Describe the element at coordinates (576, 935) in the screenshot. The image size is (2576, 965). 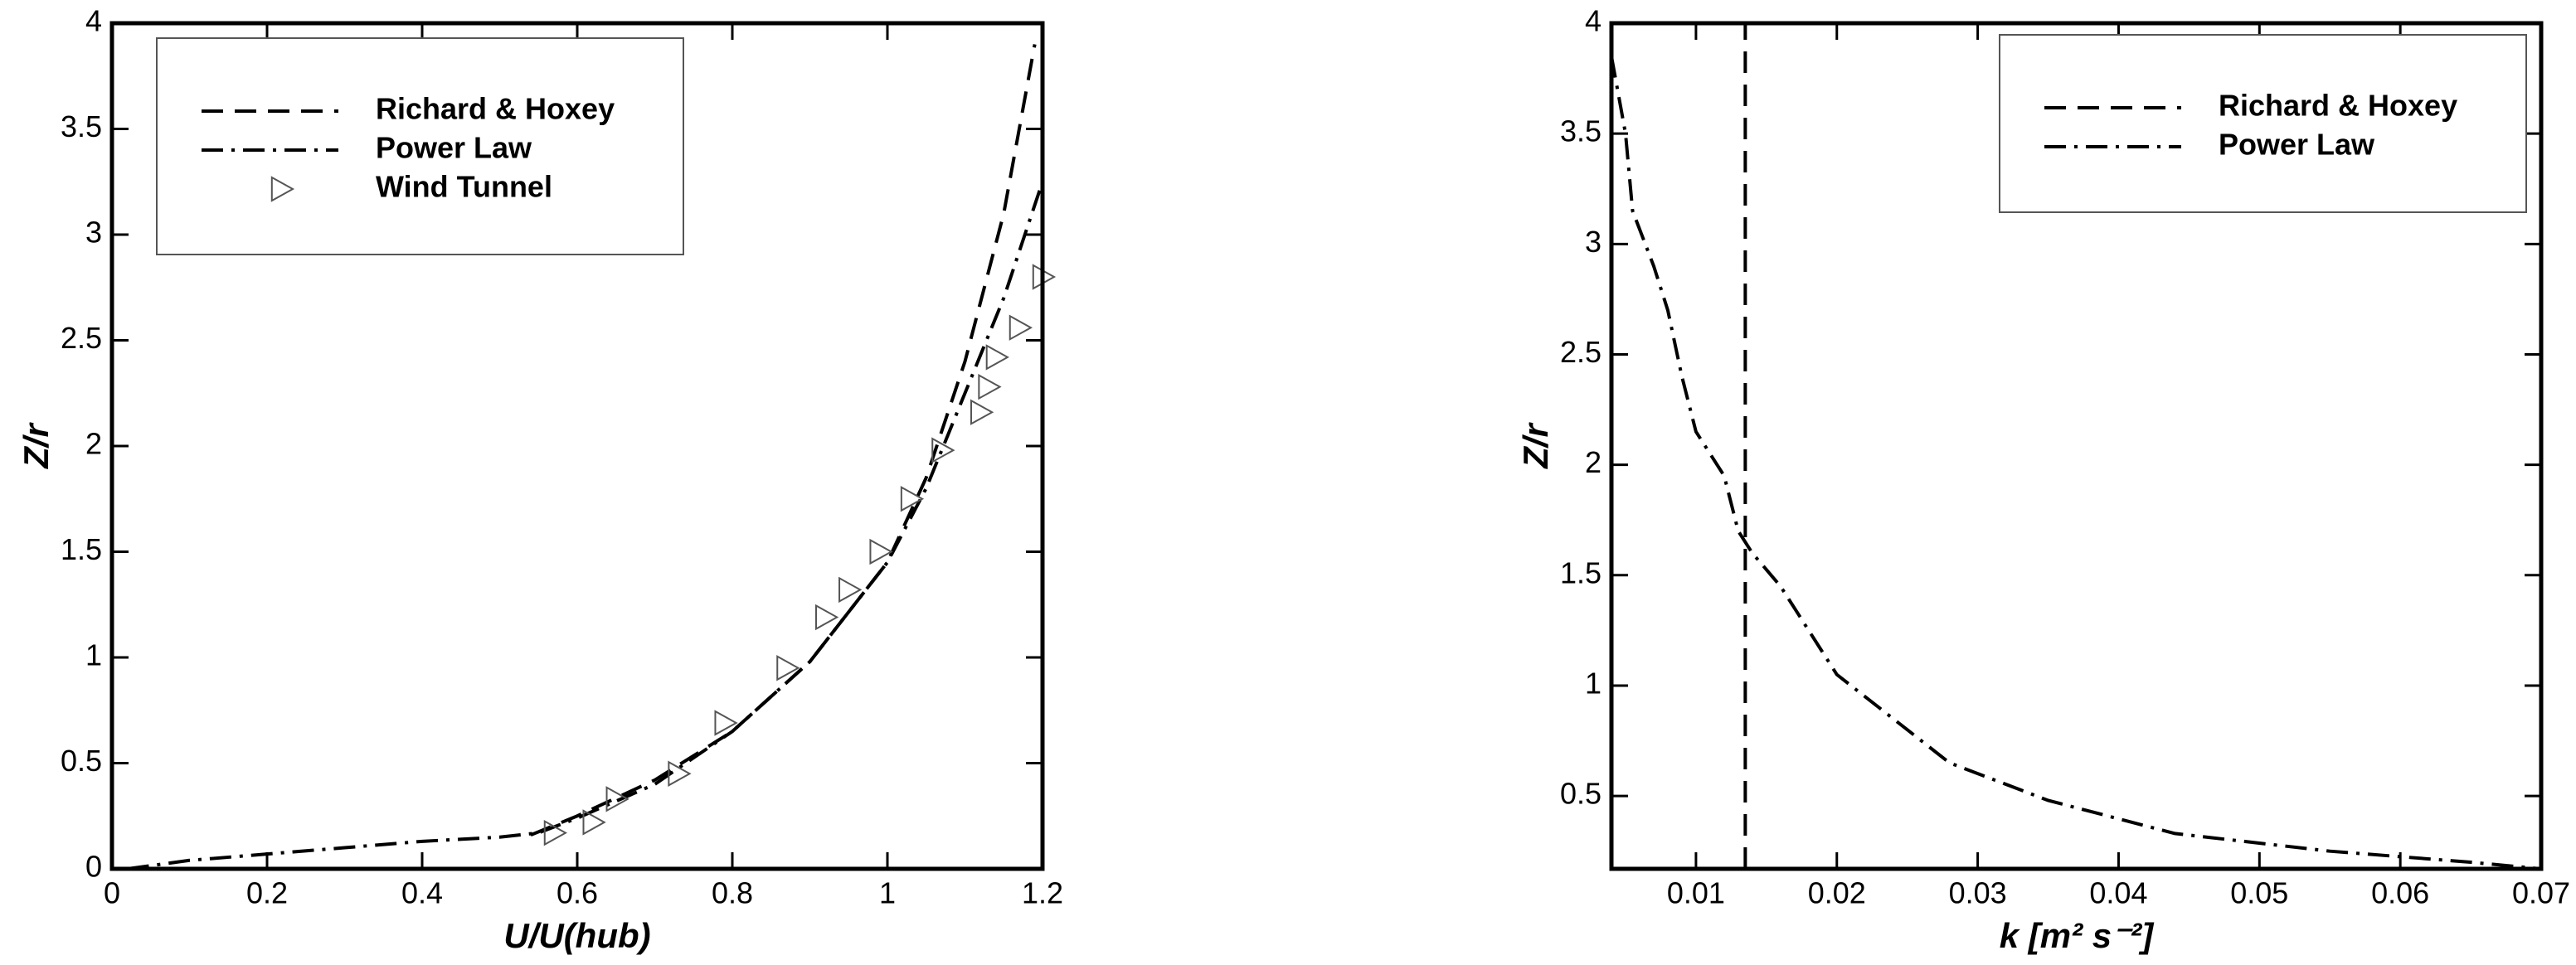
I see `x-axis-title: U/U(hub)` at that location.